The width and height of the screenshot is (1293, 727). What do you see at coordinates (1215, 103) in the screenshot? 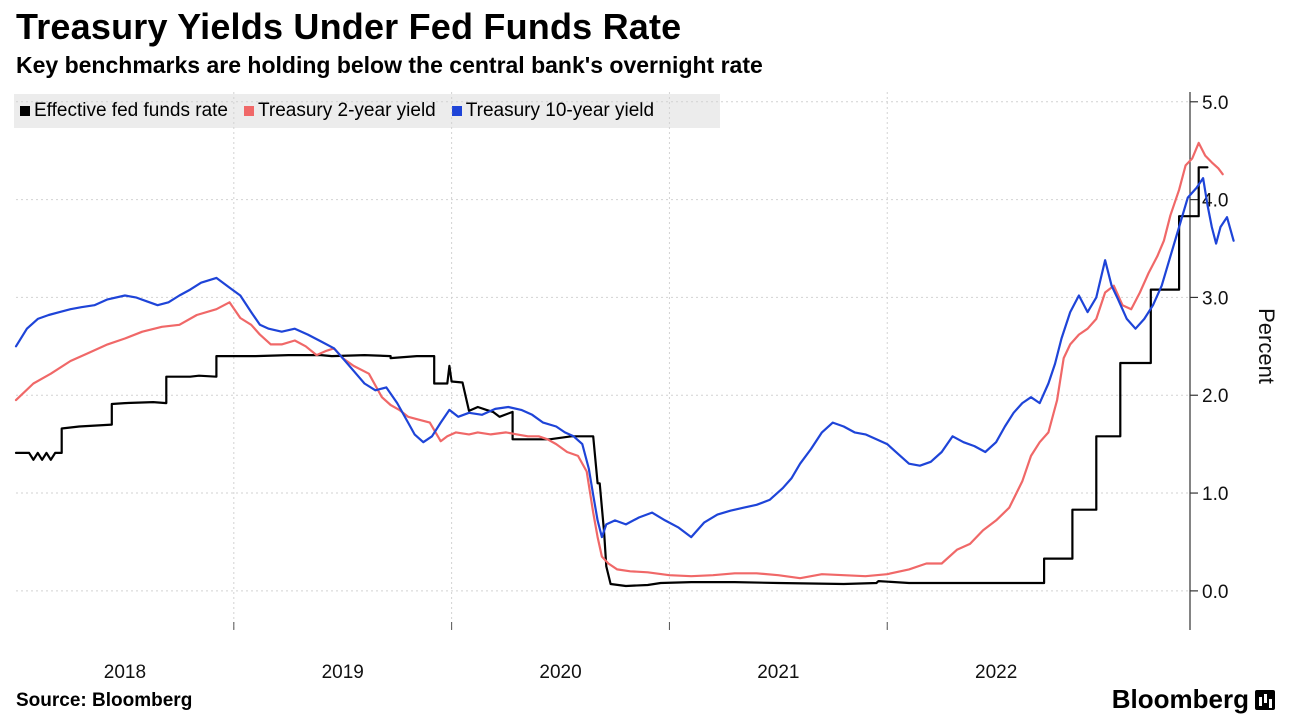
I see `y-tick-label-5: 5.0` at bounding box center [1215, 103].